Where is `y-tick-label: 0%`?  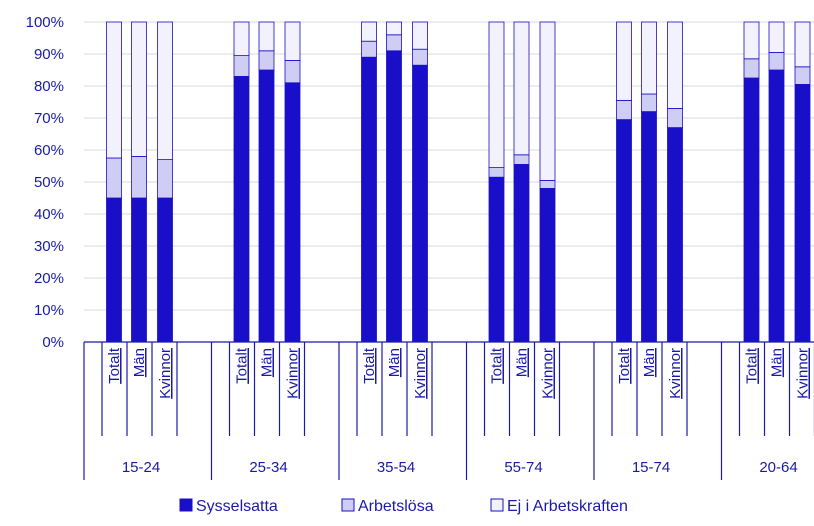 y-tick-label: 0% is located at coordinates (53, 342).